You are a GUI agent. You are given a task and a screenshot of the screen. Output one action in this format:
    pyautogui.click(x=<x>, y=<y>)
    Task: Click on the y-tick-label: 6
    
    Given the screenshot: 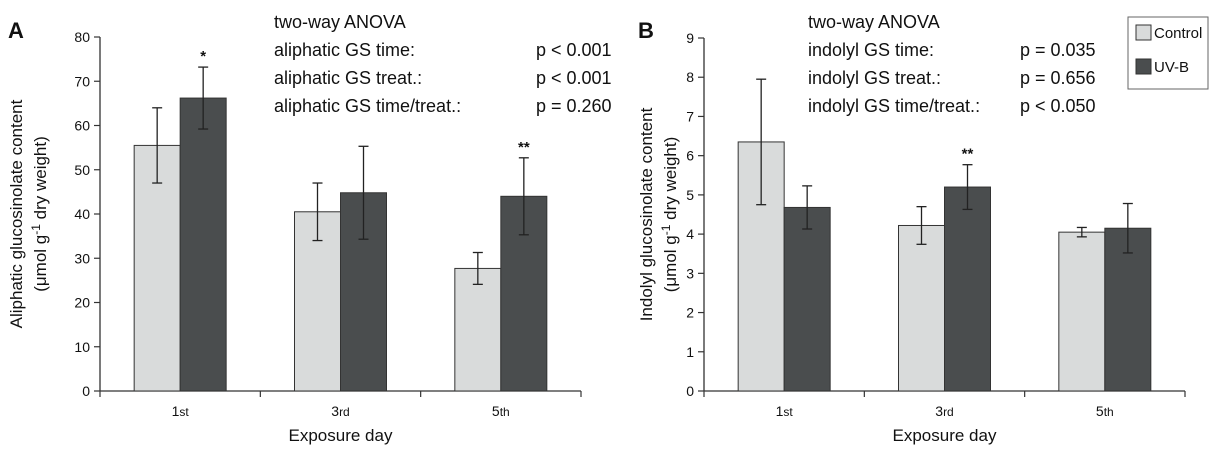 What is the action you would take?
    pyautogui.click(x=690, y=156)
    